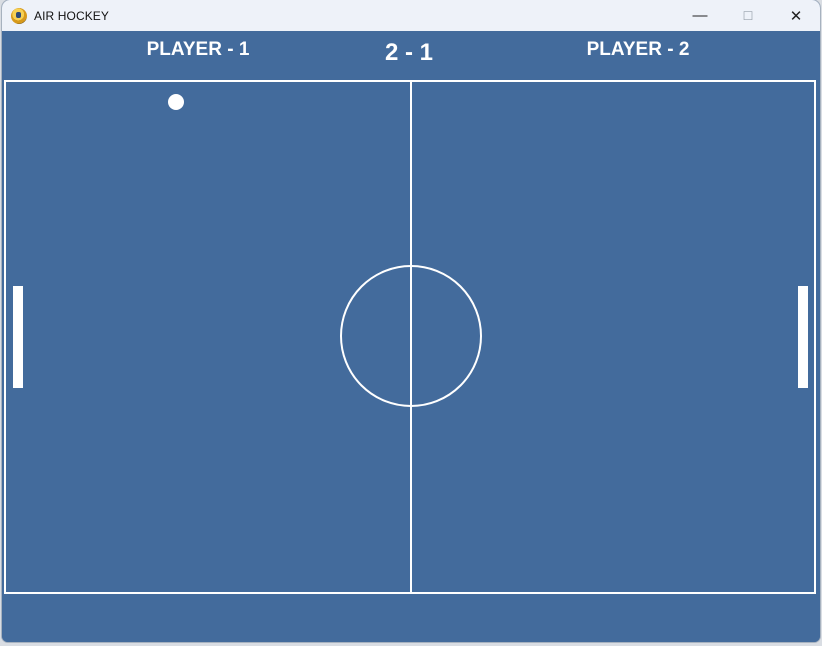 This screenshot has width=822, height=646. What do you see at coordinates (176, 102) in the screenshot?
I see `puck` at bounding box center [176, 102].